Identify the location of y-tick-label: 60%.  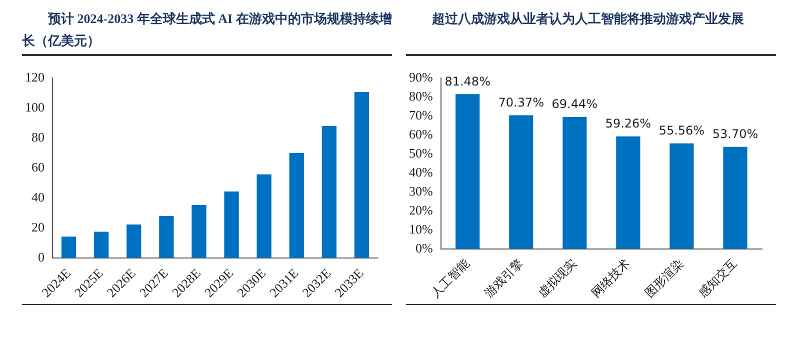
(420, 134).